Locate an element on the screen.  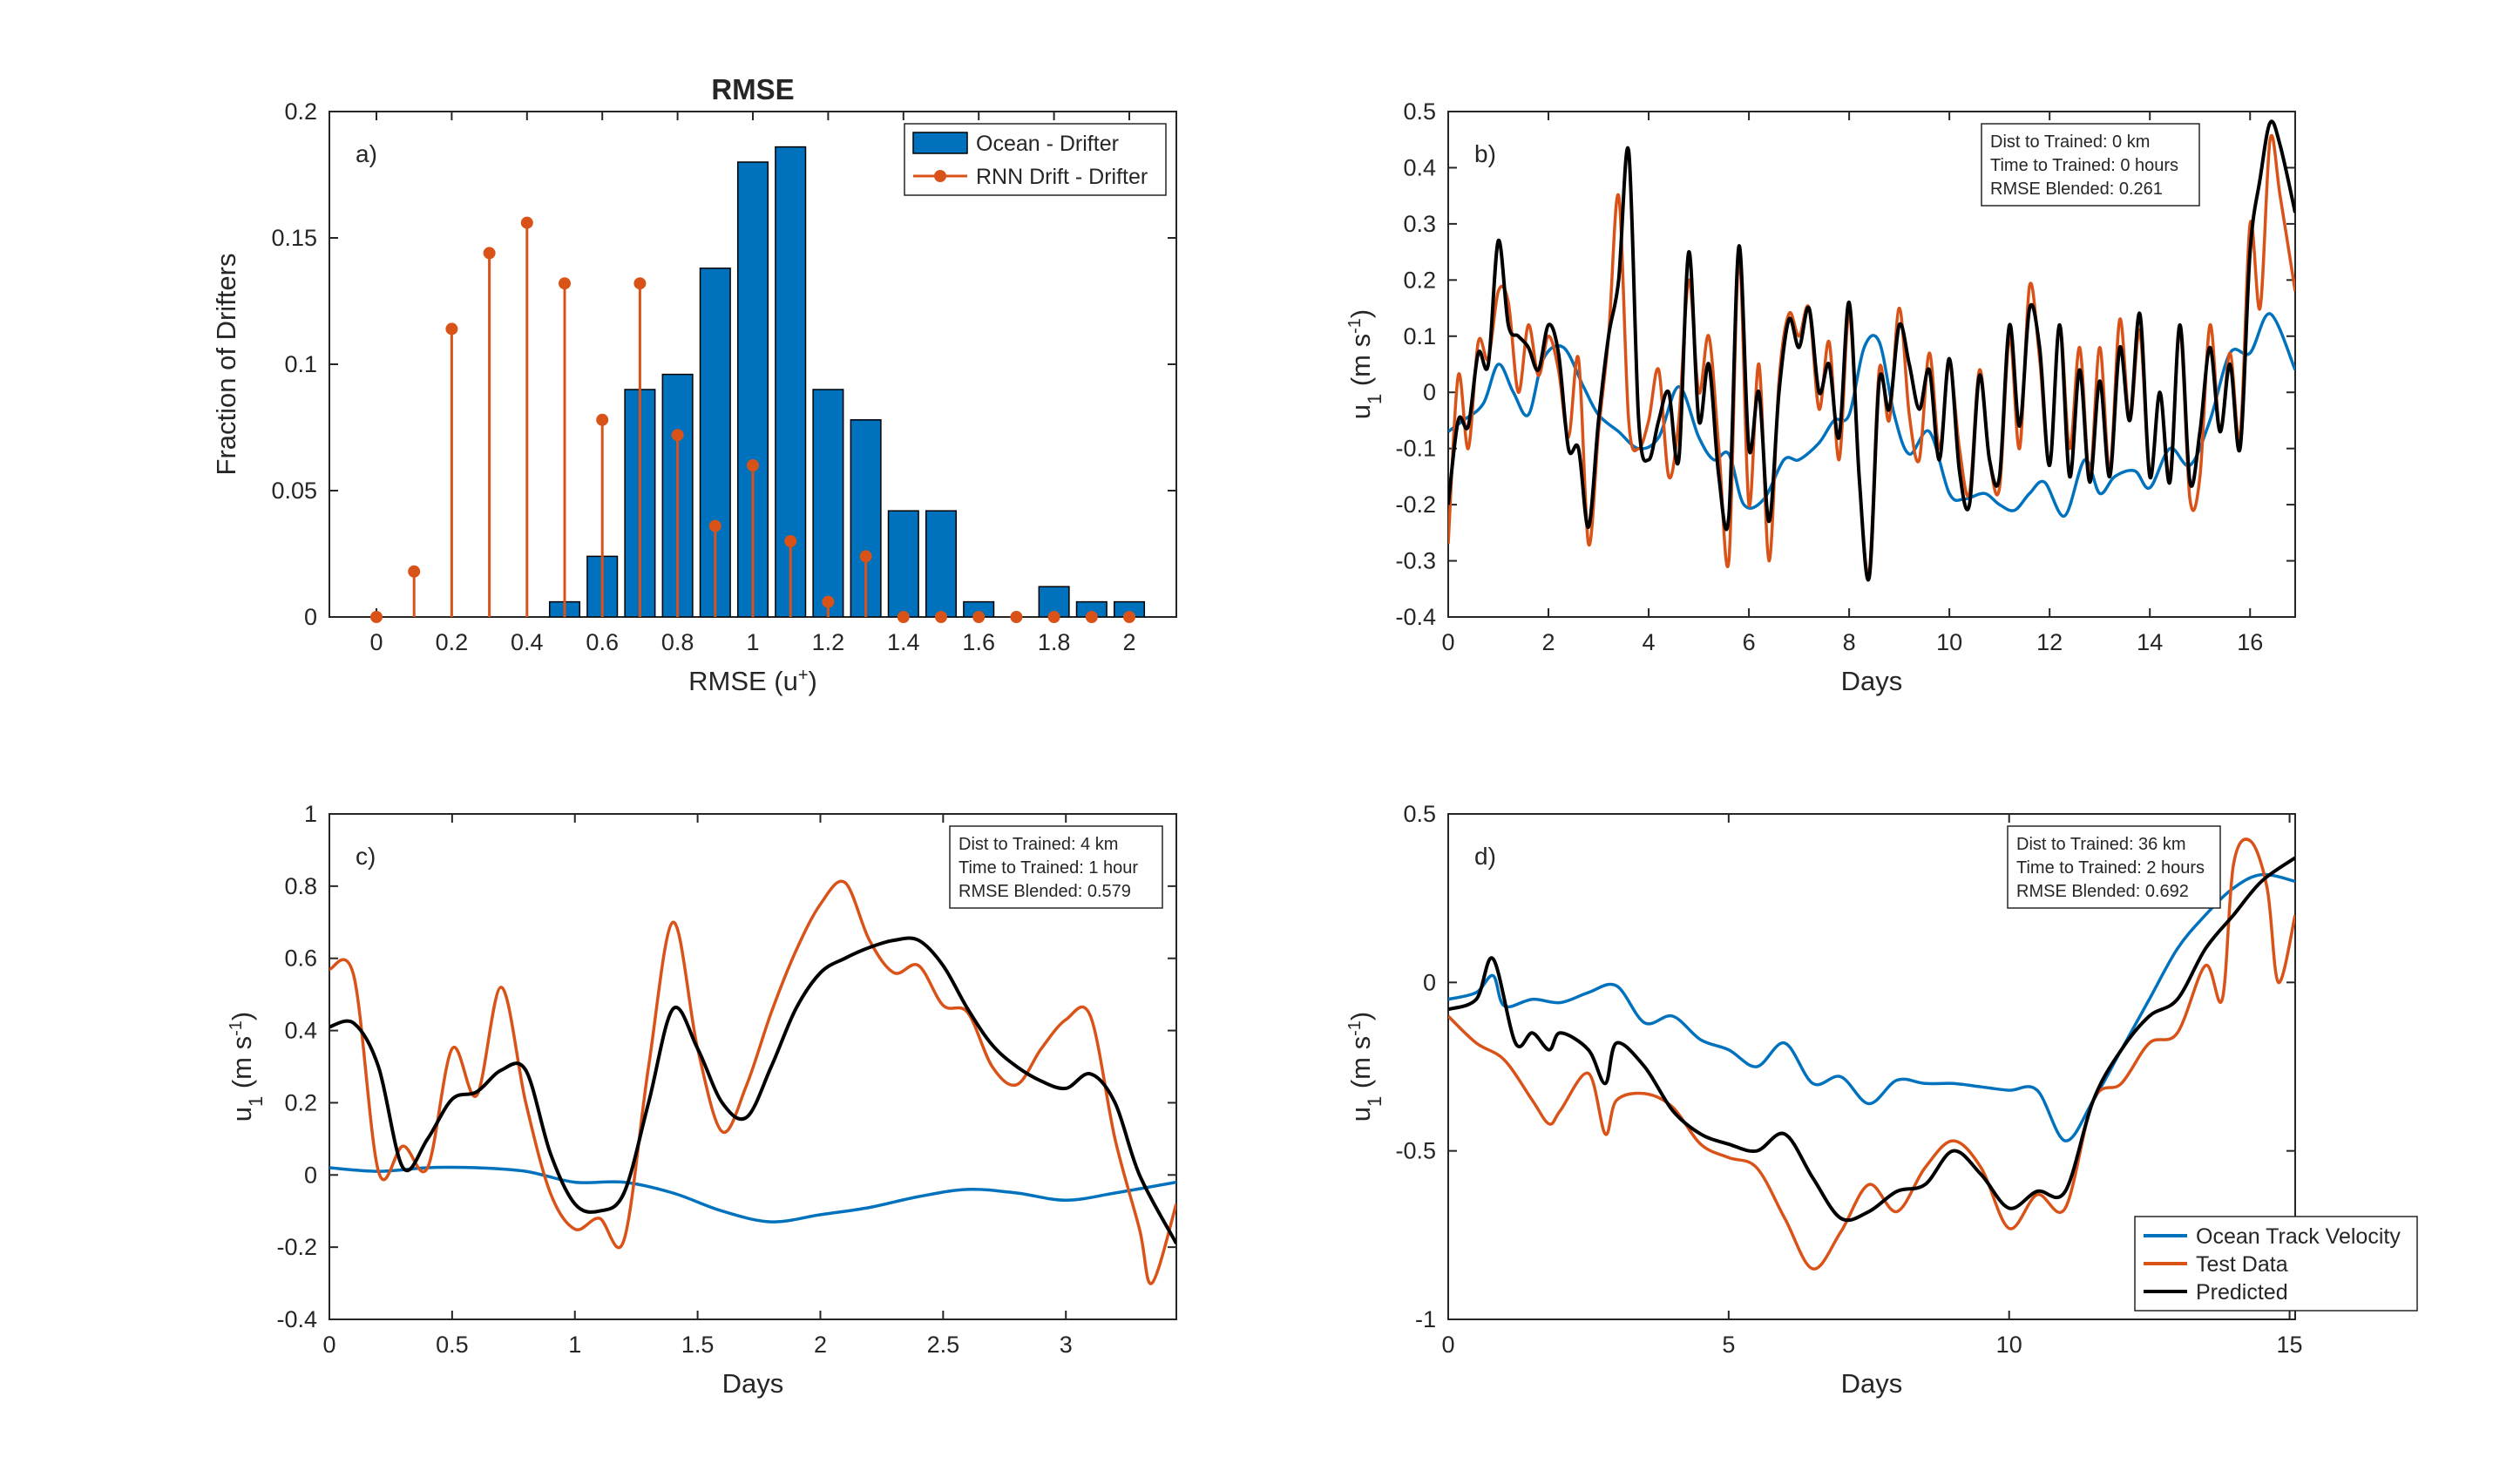
y-tick-label: 0.05 is located at coordinates (294, 491).